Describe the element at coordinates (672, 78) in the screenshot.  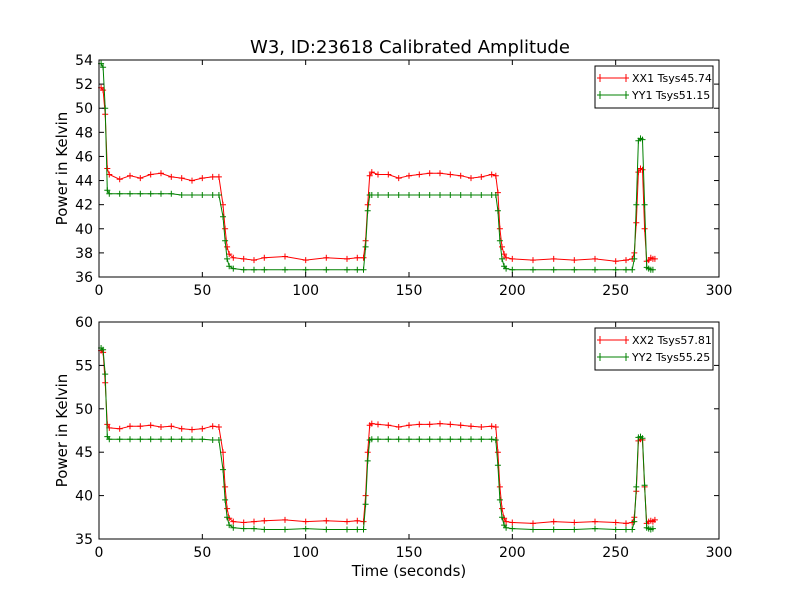
I see `legend-label: XX1 Tsys45.74` at that location.